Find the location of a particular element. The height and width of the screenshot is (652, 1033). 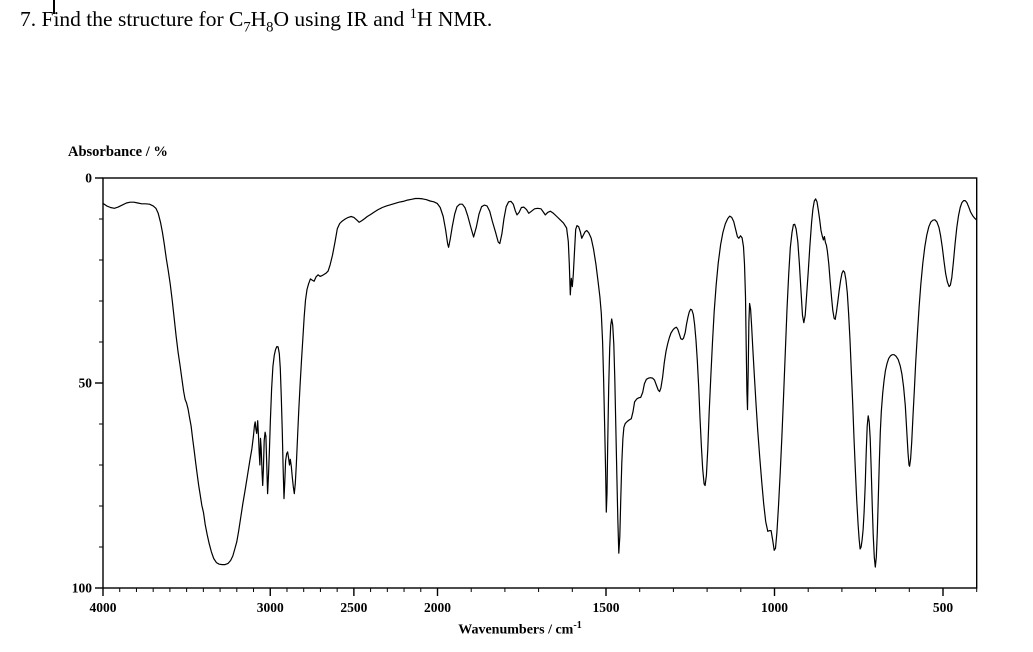

formula-subscript-7: 7 is located at coordinates (247, 27).